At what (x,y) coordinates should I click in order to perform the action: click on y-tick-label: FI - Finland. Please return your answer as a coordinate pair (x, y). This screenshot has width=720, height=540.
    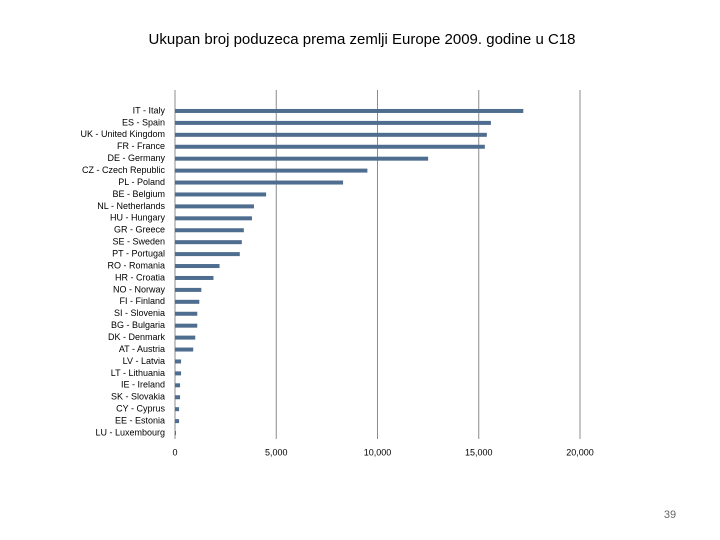
    Looking at the image, I should click on (142, 301).